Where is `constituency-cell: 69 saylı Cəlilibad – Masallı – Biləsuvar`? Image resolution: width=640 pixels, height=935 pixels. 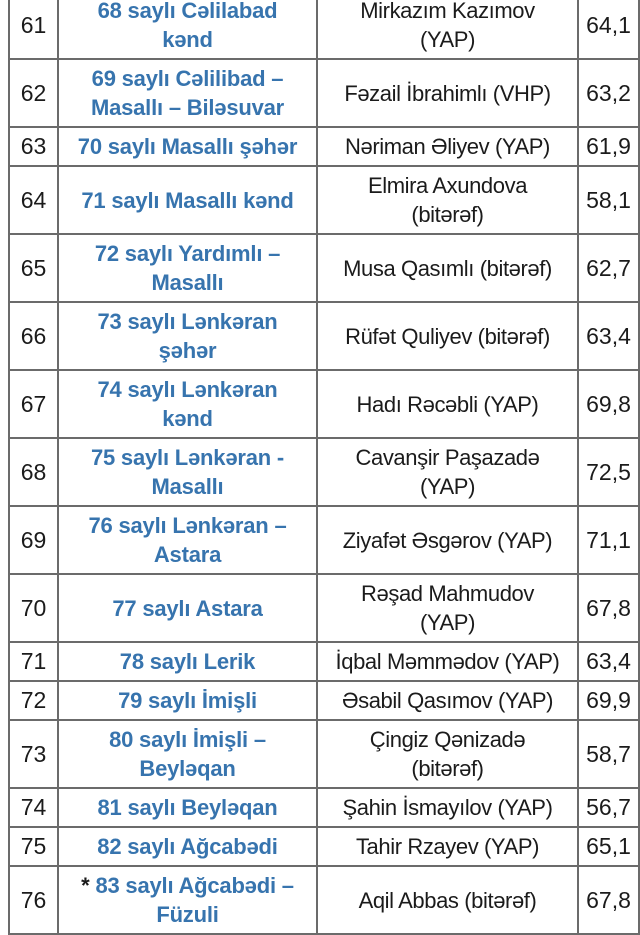 constituency-cell: 69 saylı Cəlilibad – Masallı – Biləsuvar is located at coordinates (187, 93).